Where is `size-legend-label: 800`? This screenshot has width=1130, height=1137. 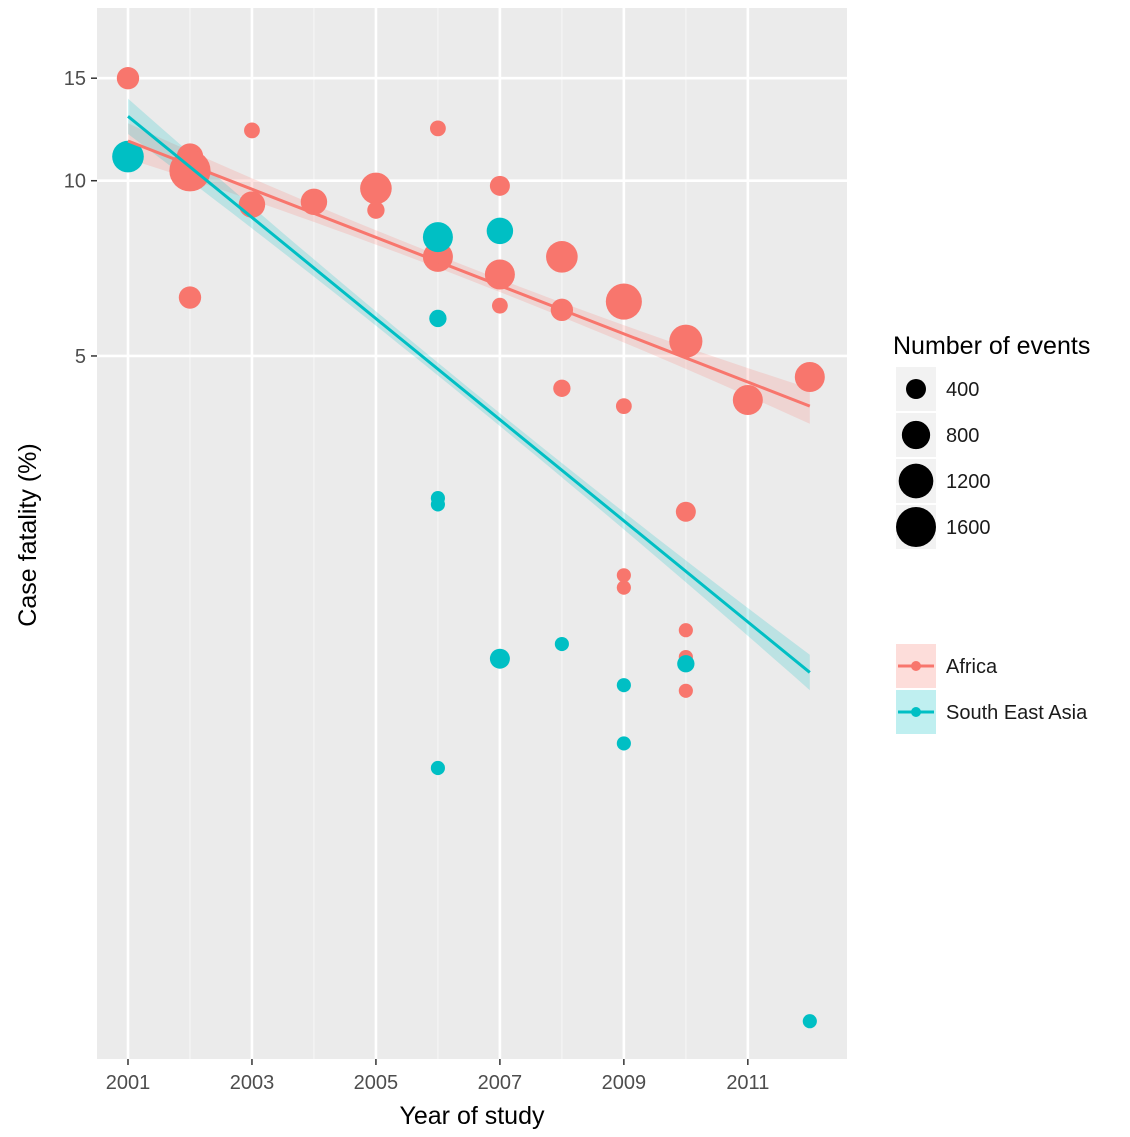
size-legend-label: 800 is located at coordinates (962, 436).